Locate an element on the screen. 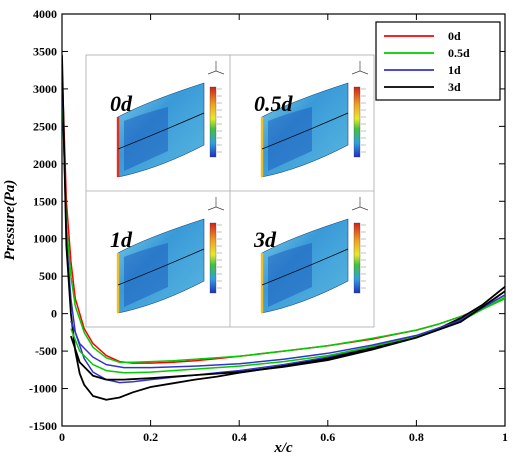 This screenshot has height=458, width=512. x-axis-label: x/c is located at coordinates (283, 448).